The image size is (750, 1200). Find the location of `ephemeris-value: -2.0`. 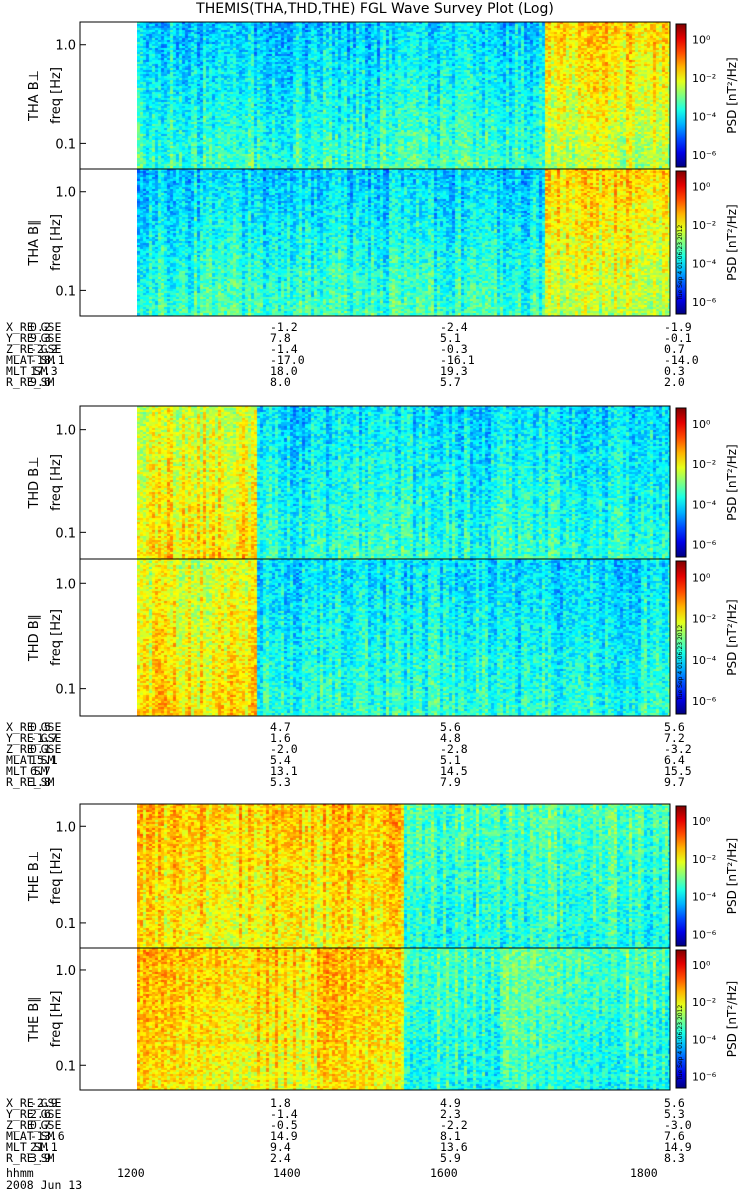

ephemeris-value: -2.0 is located at coordinates (284, 749).